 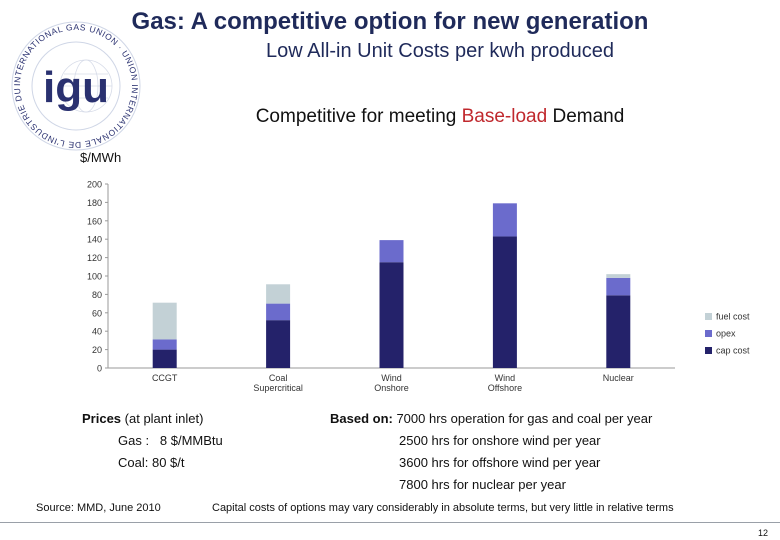 I want to click on prices-label-rest: (at plant inlet), so click(x=162, y=418).